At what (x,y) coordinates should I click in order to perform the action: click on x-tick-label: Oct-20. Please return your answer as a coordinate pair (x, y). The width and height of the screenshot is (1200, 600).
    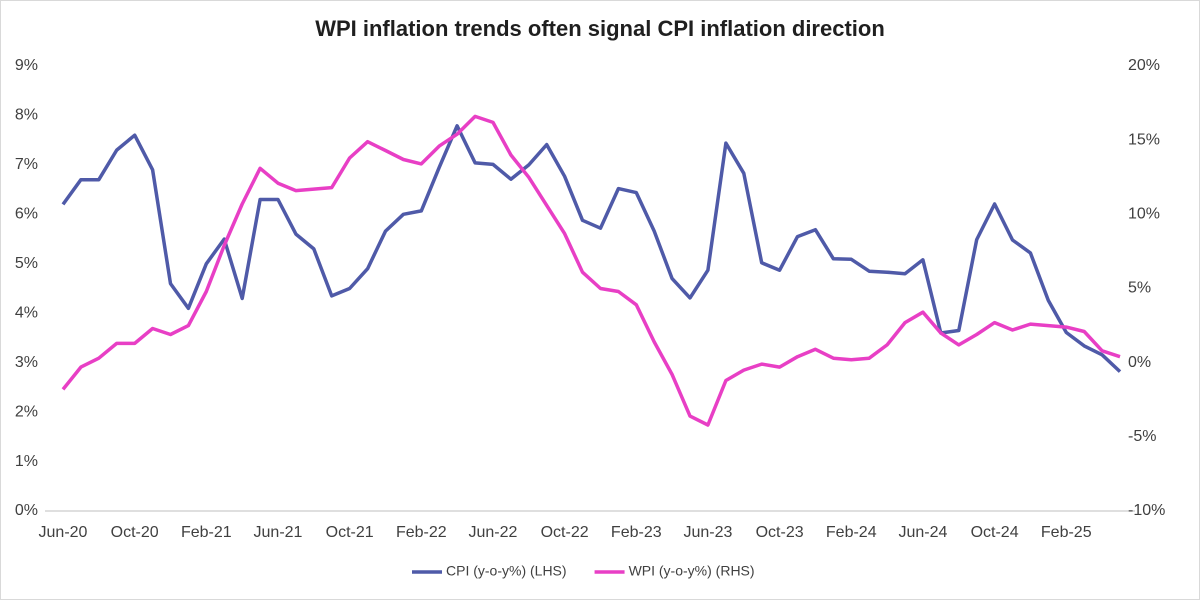
    Looking at the image, I should click on (135, 532).